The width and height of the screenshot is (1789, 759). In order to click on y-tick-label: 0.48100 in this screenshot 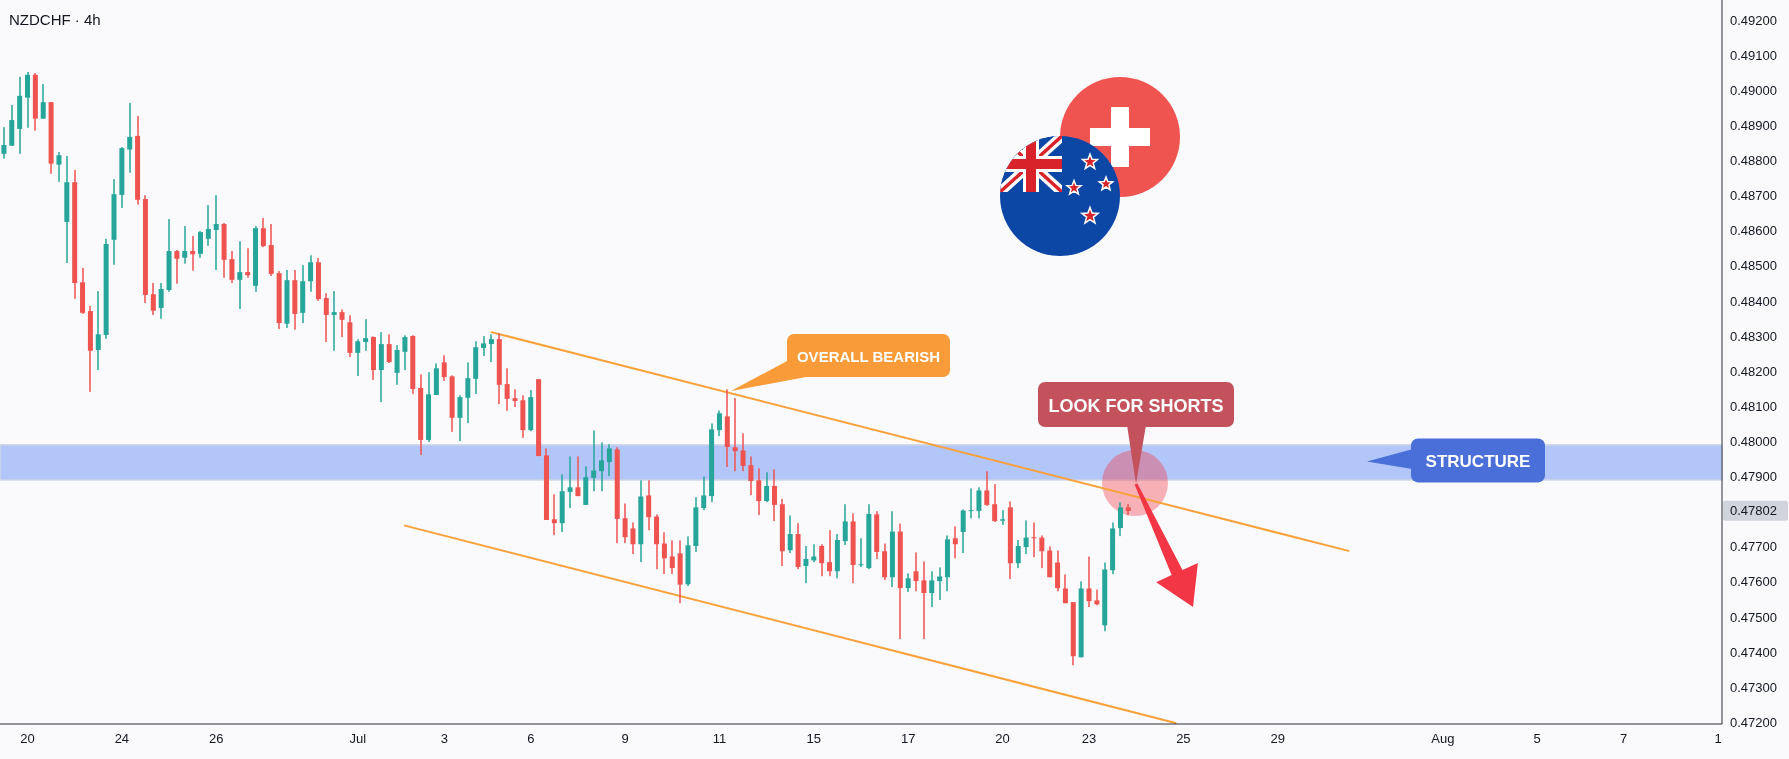, I will do `click(1753, 406)`.